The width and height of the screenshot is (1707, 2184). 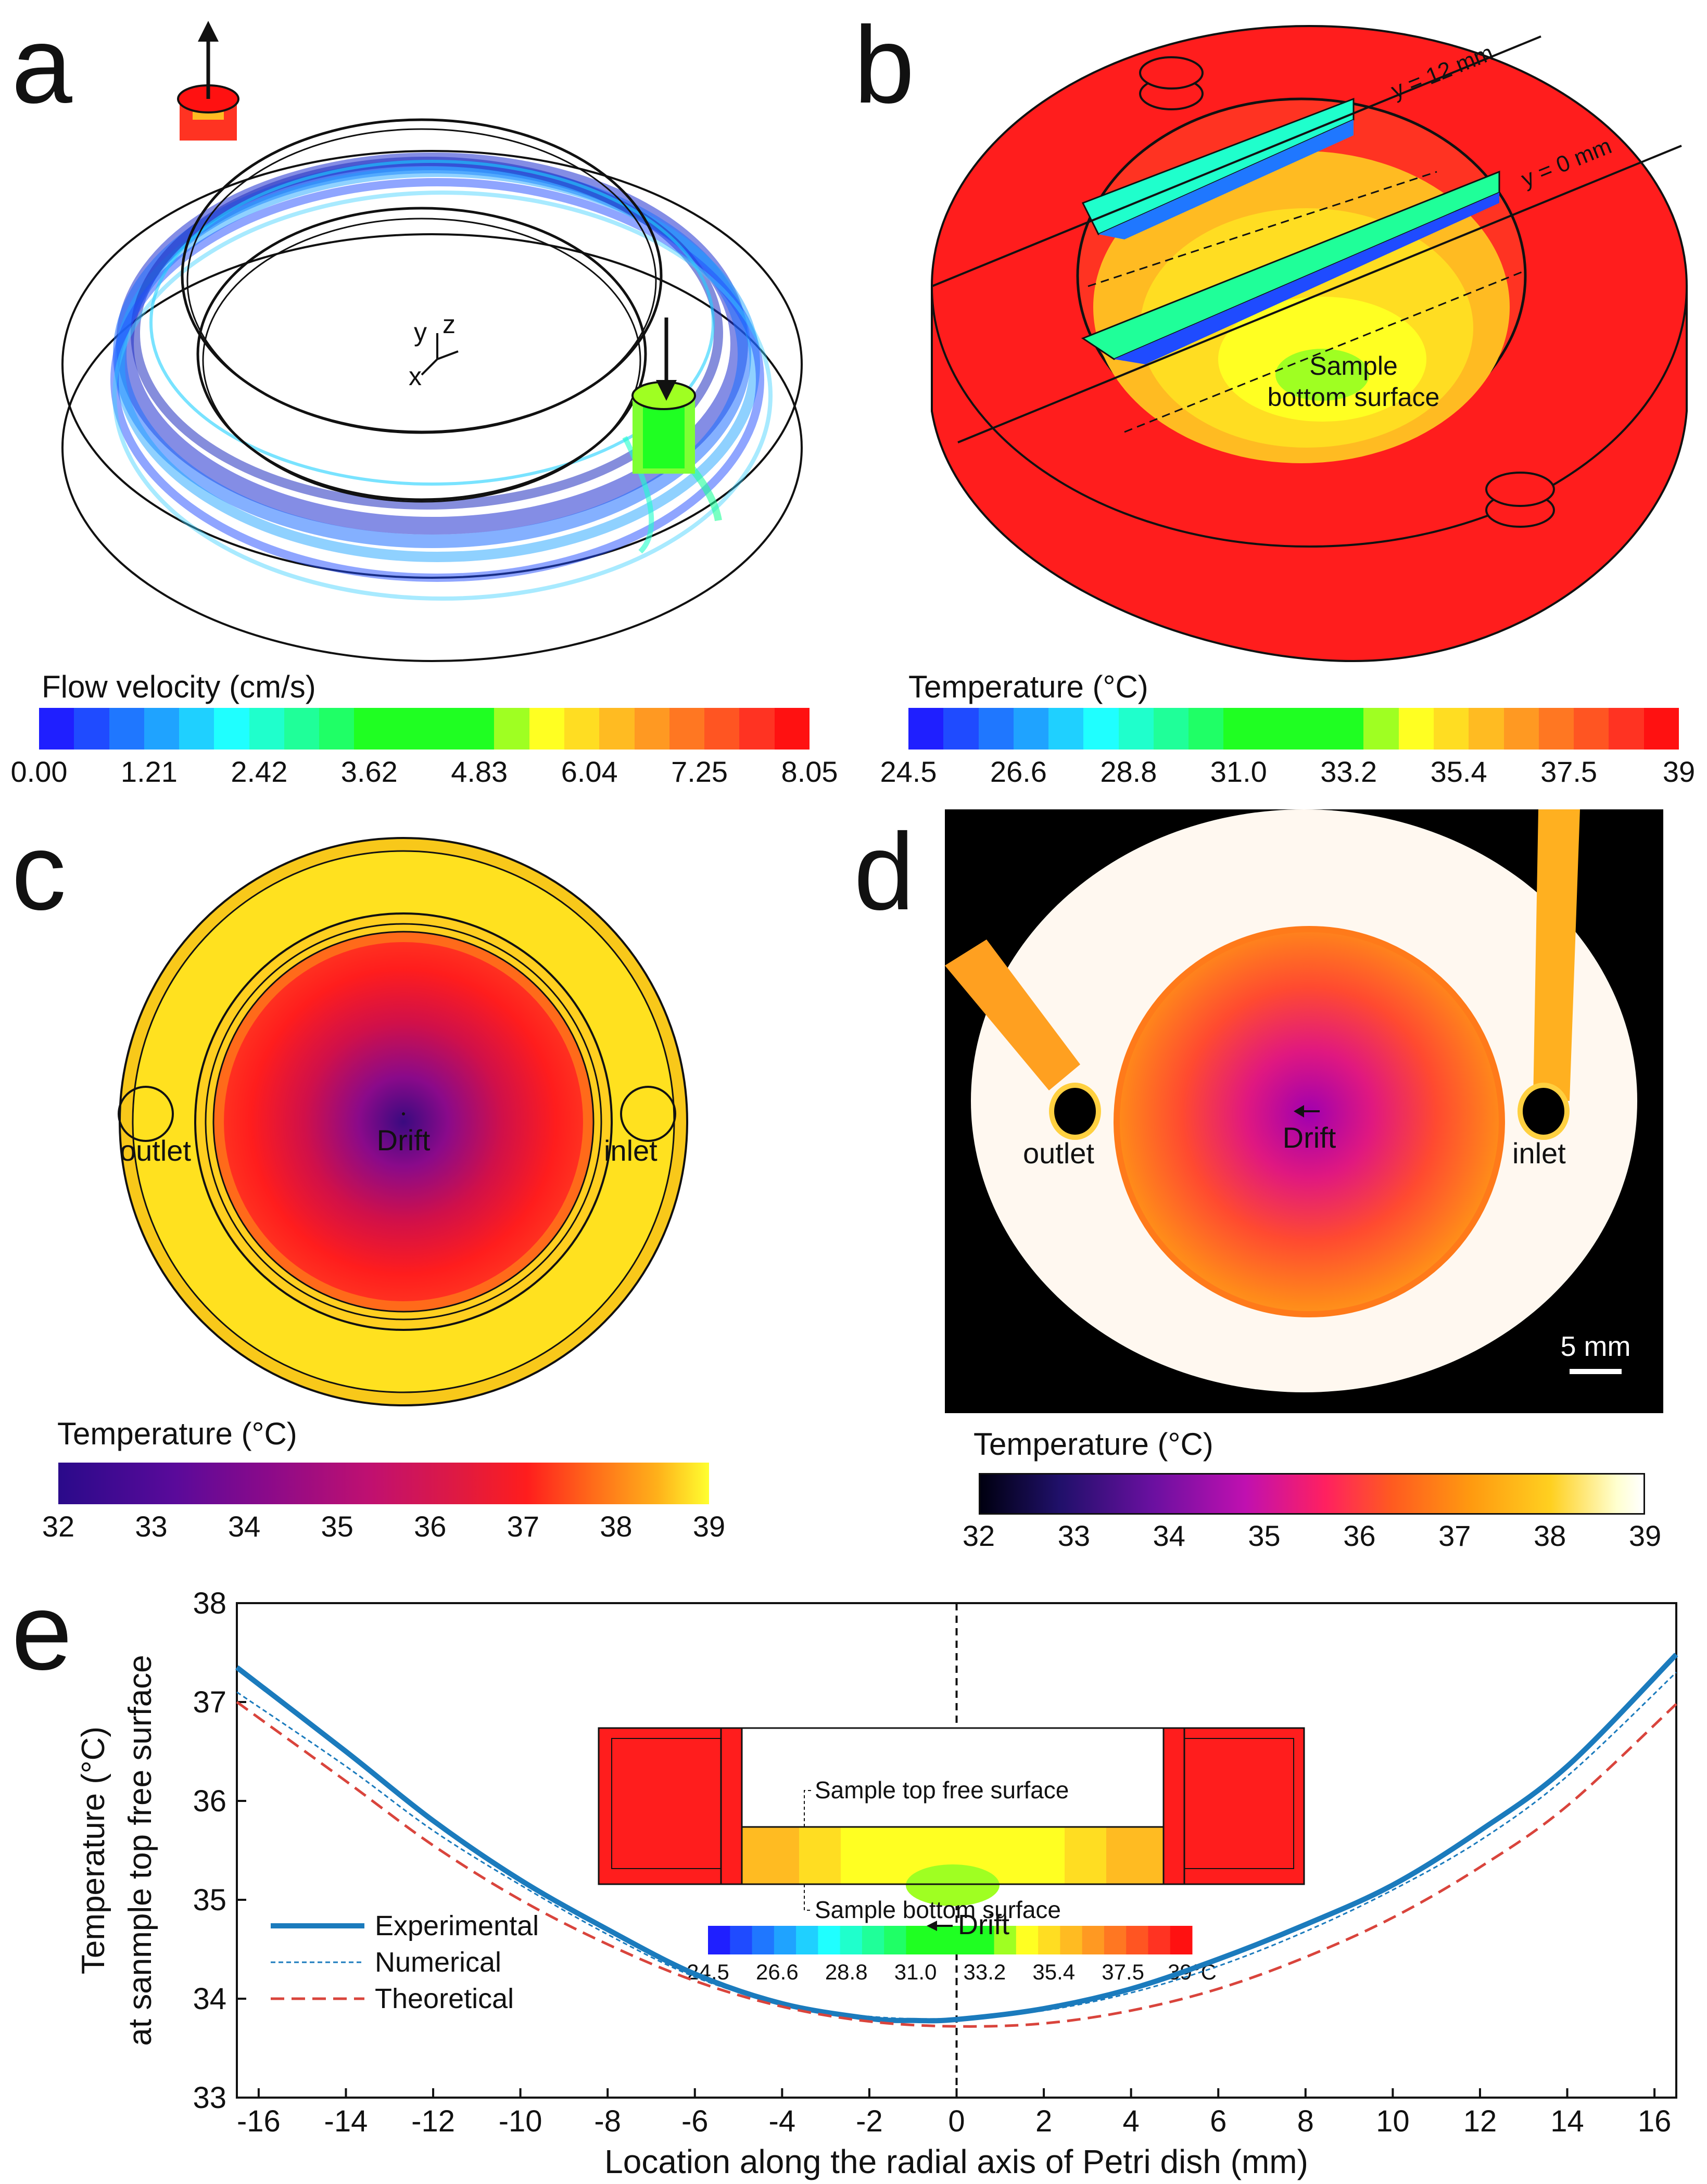 I want to click on panel-b-letter: b, so click(x=884, y=65).